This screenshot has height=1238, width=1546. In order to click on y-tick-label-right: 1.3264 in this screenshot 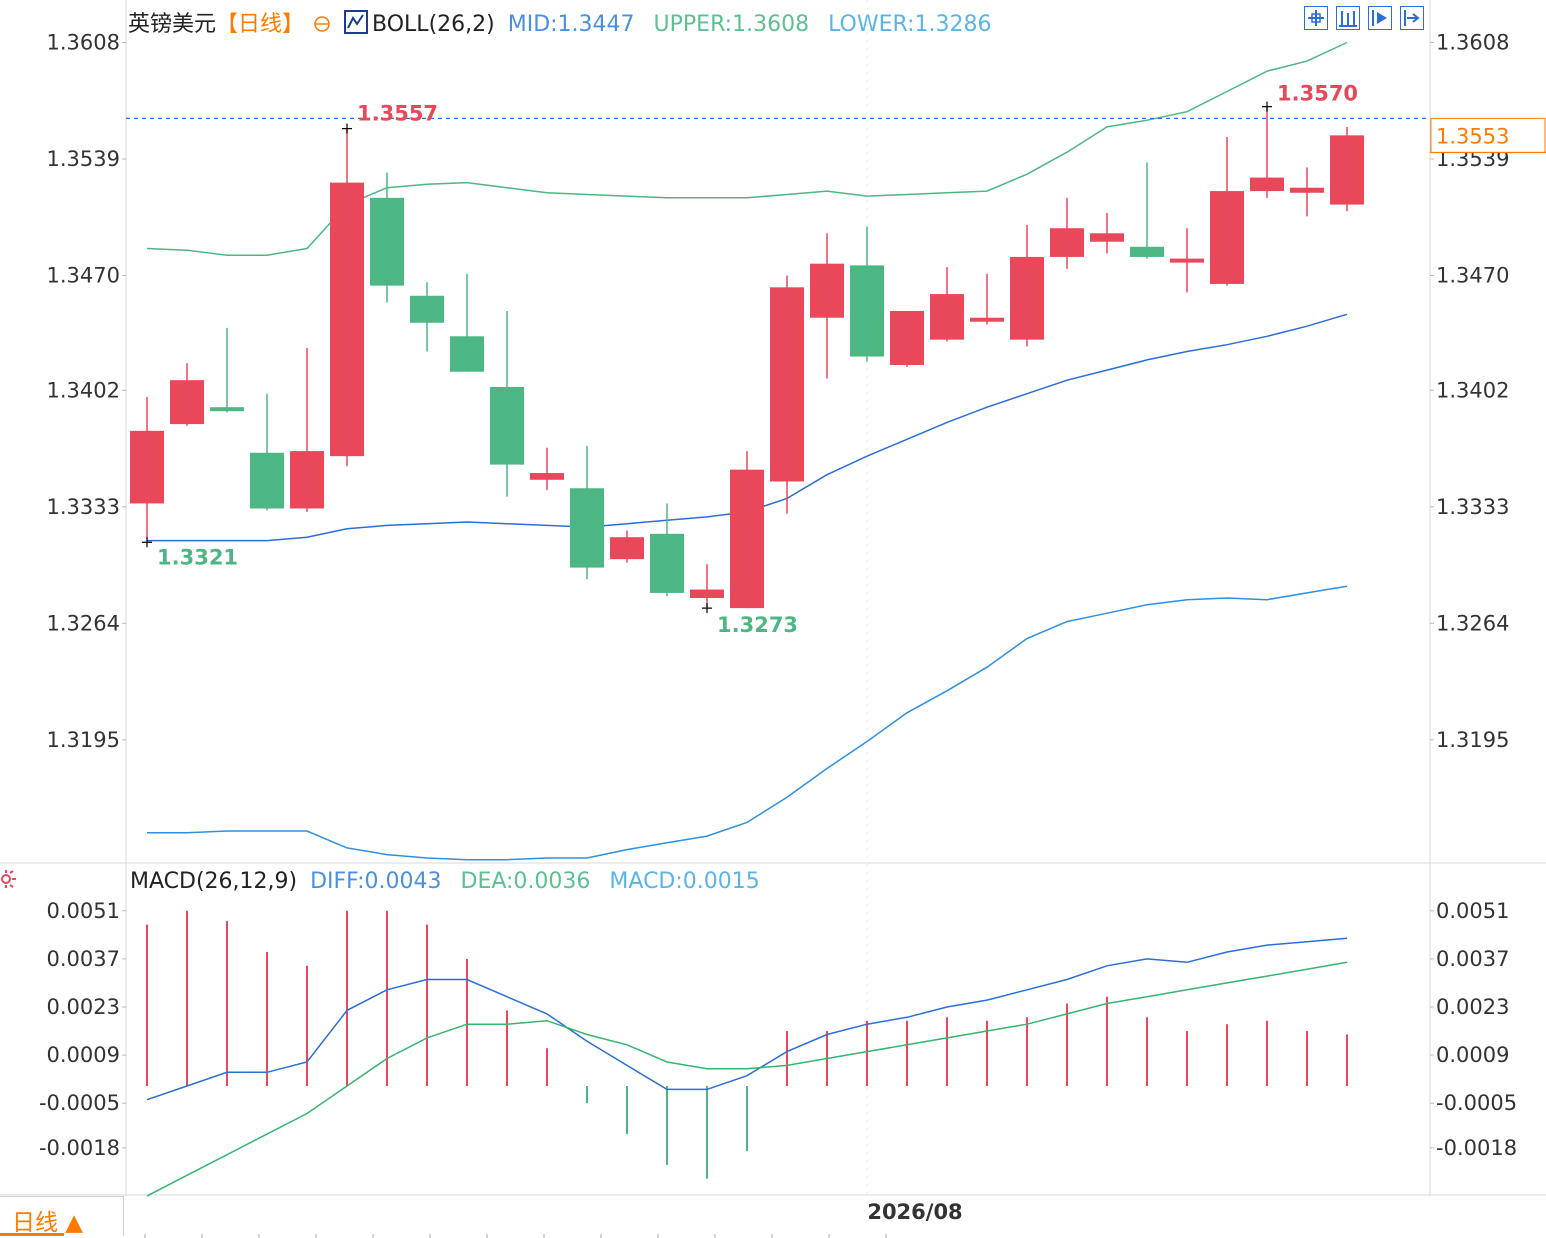, I will do `click(1472, 623)`.